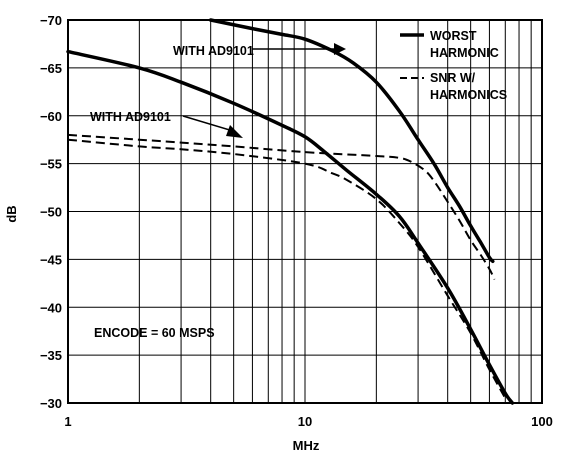 The width and height of the screenshot is (561, 452). I want to click on annotation-with-ad9101-upper: WITH AD9101, so click(213, 51).